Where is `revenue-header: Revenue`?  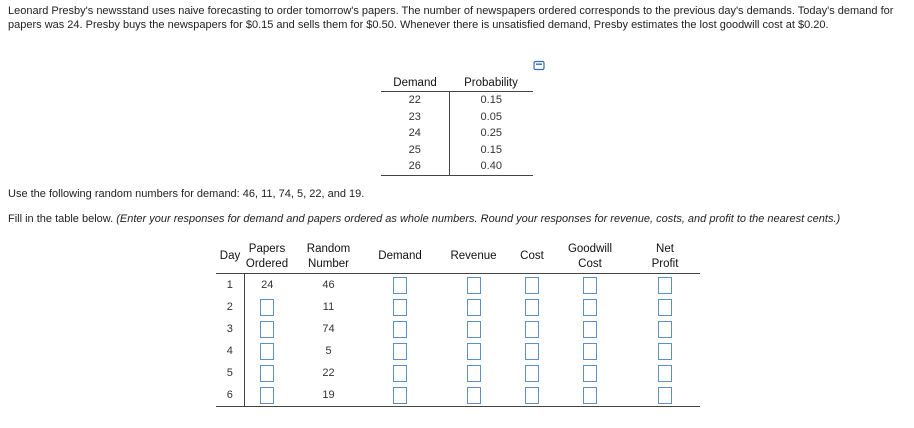
revenue-header: Revenue is located at coordinates (473, 257).